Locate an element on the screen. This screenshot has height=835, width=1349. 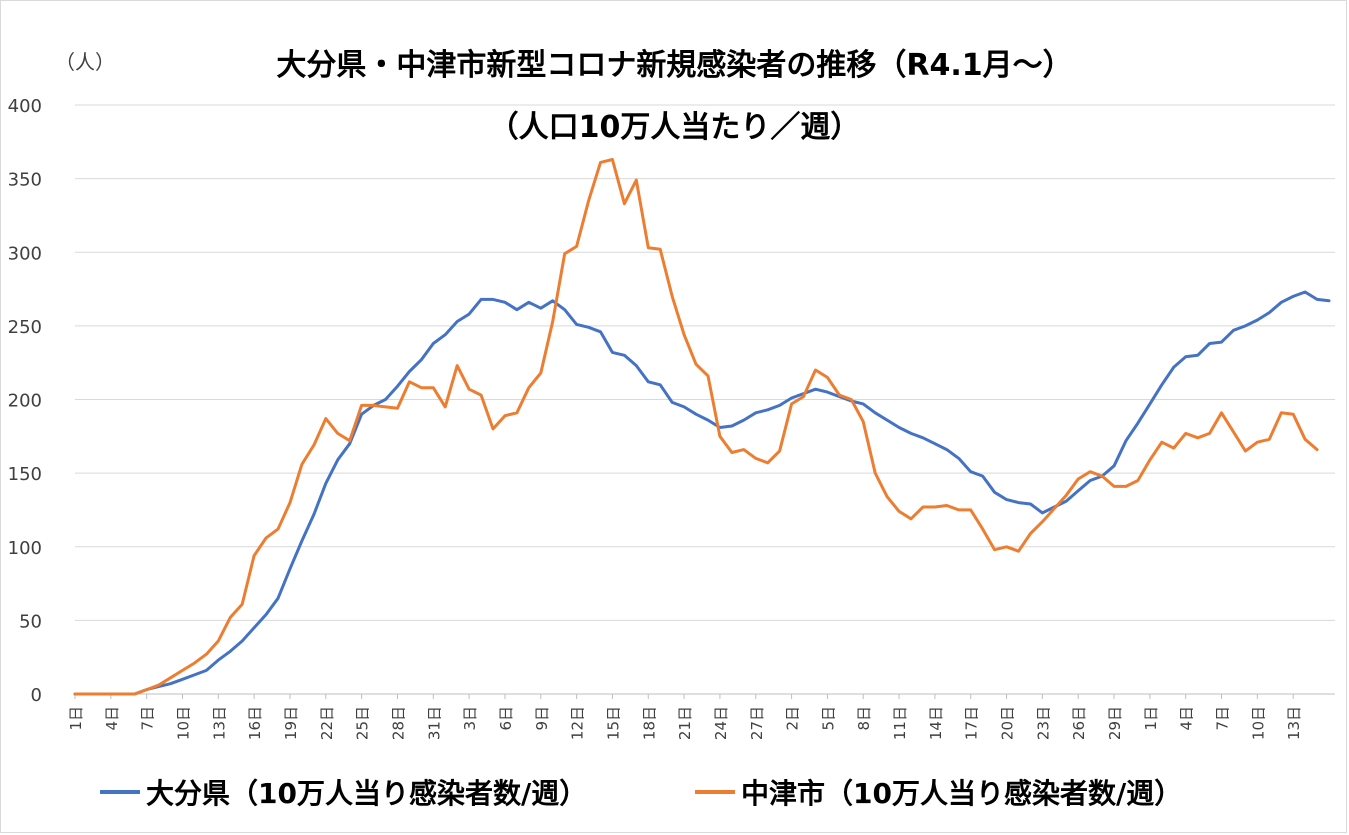
x-tick-label: 14日 is located at coordinates (936, 723).